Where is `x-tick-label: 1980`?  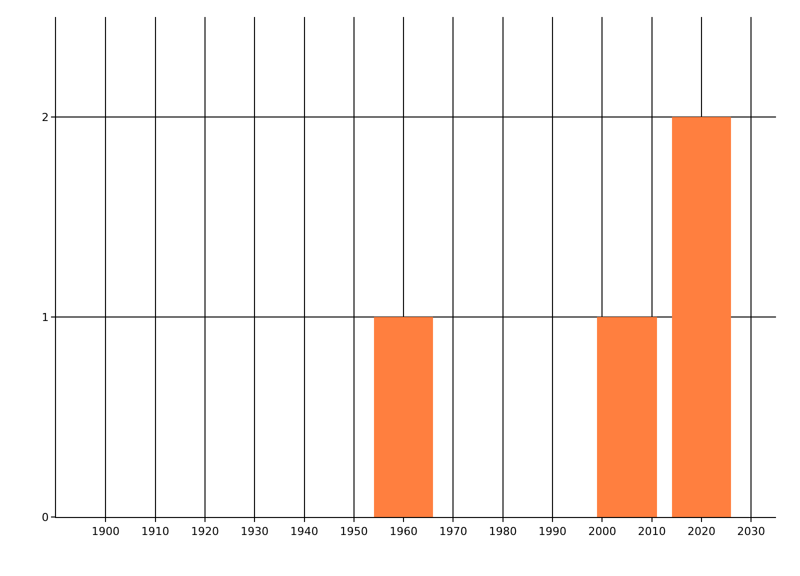 x-tick-label: 1980 is located at coordinates (502, 531).